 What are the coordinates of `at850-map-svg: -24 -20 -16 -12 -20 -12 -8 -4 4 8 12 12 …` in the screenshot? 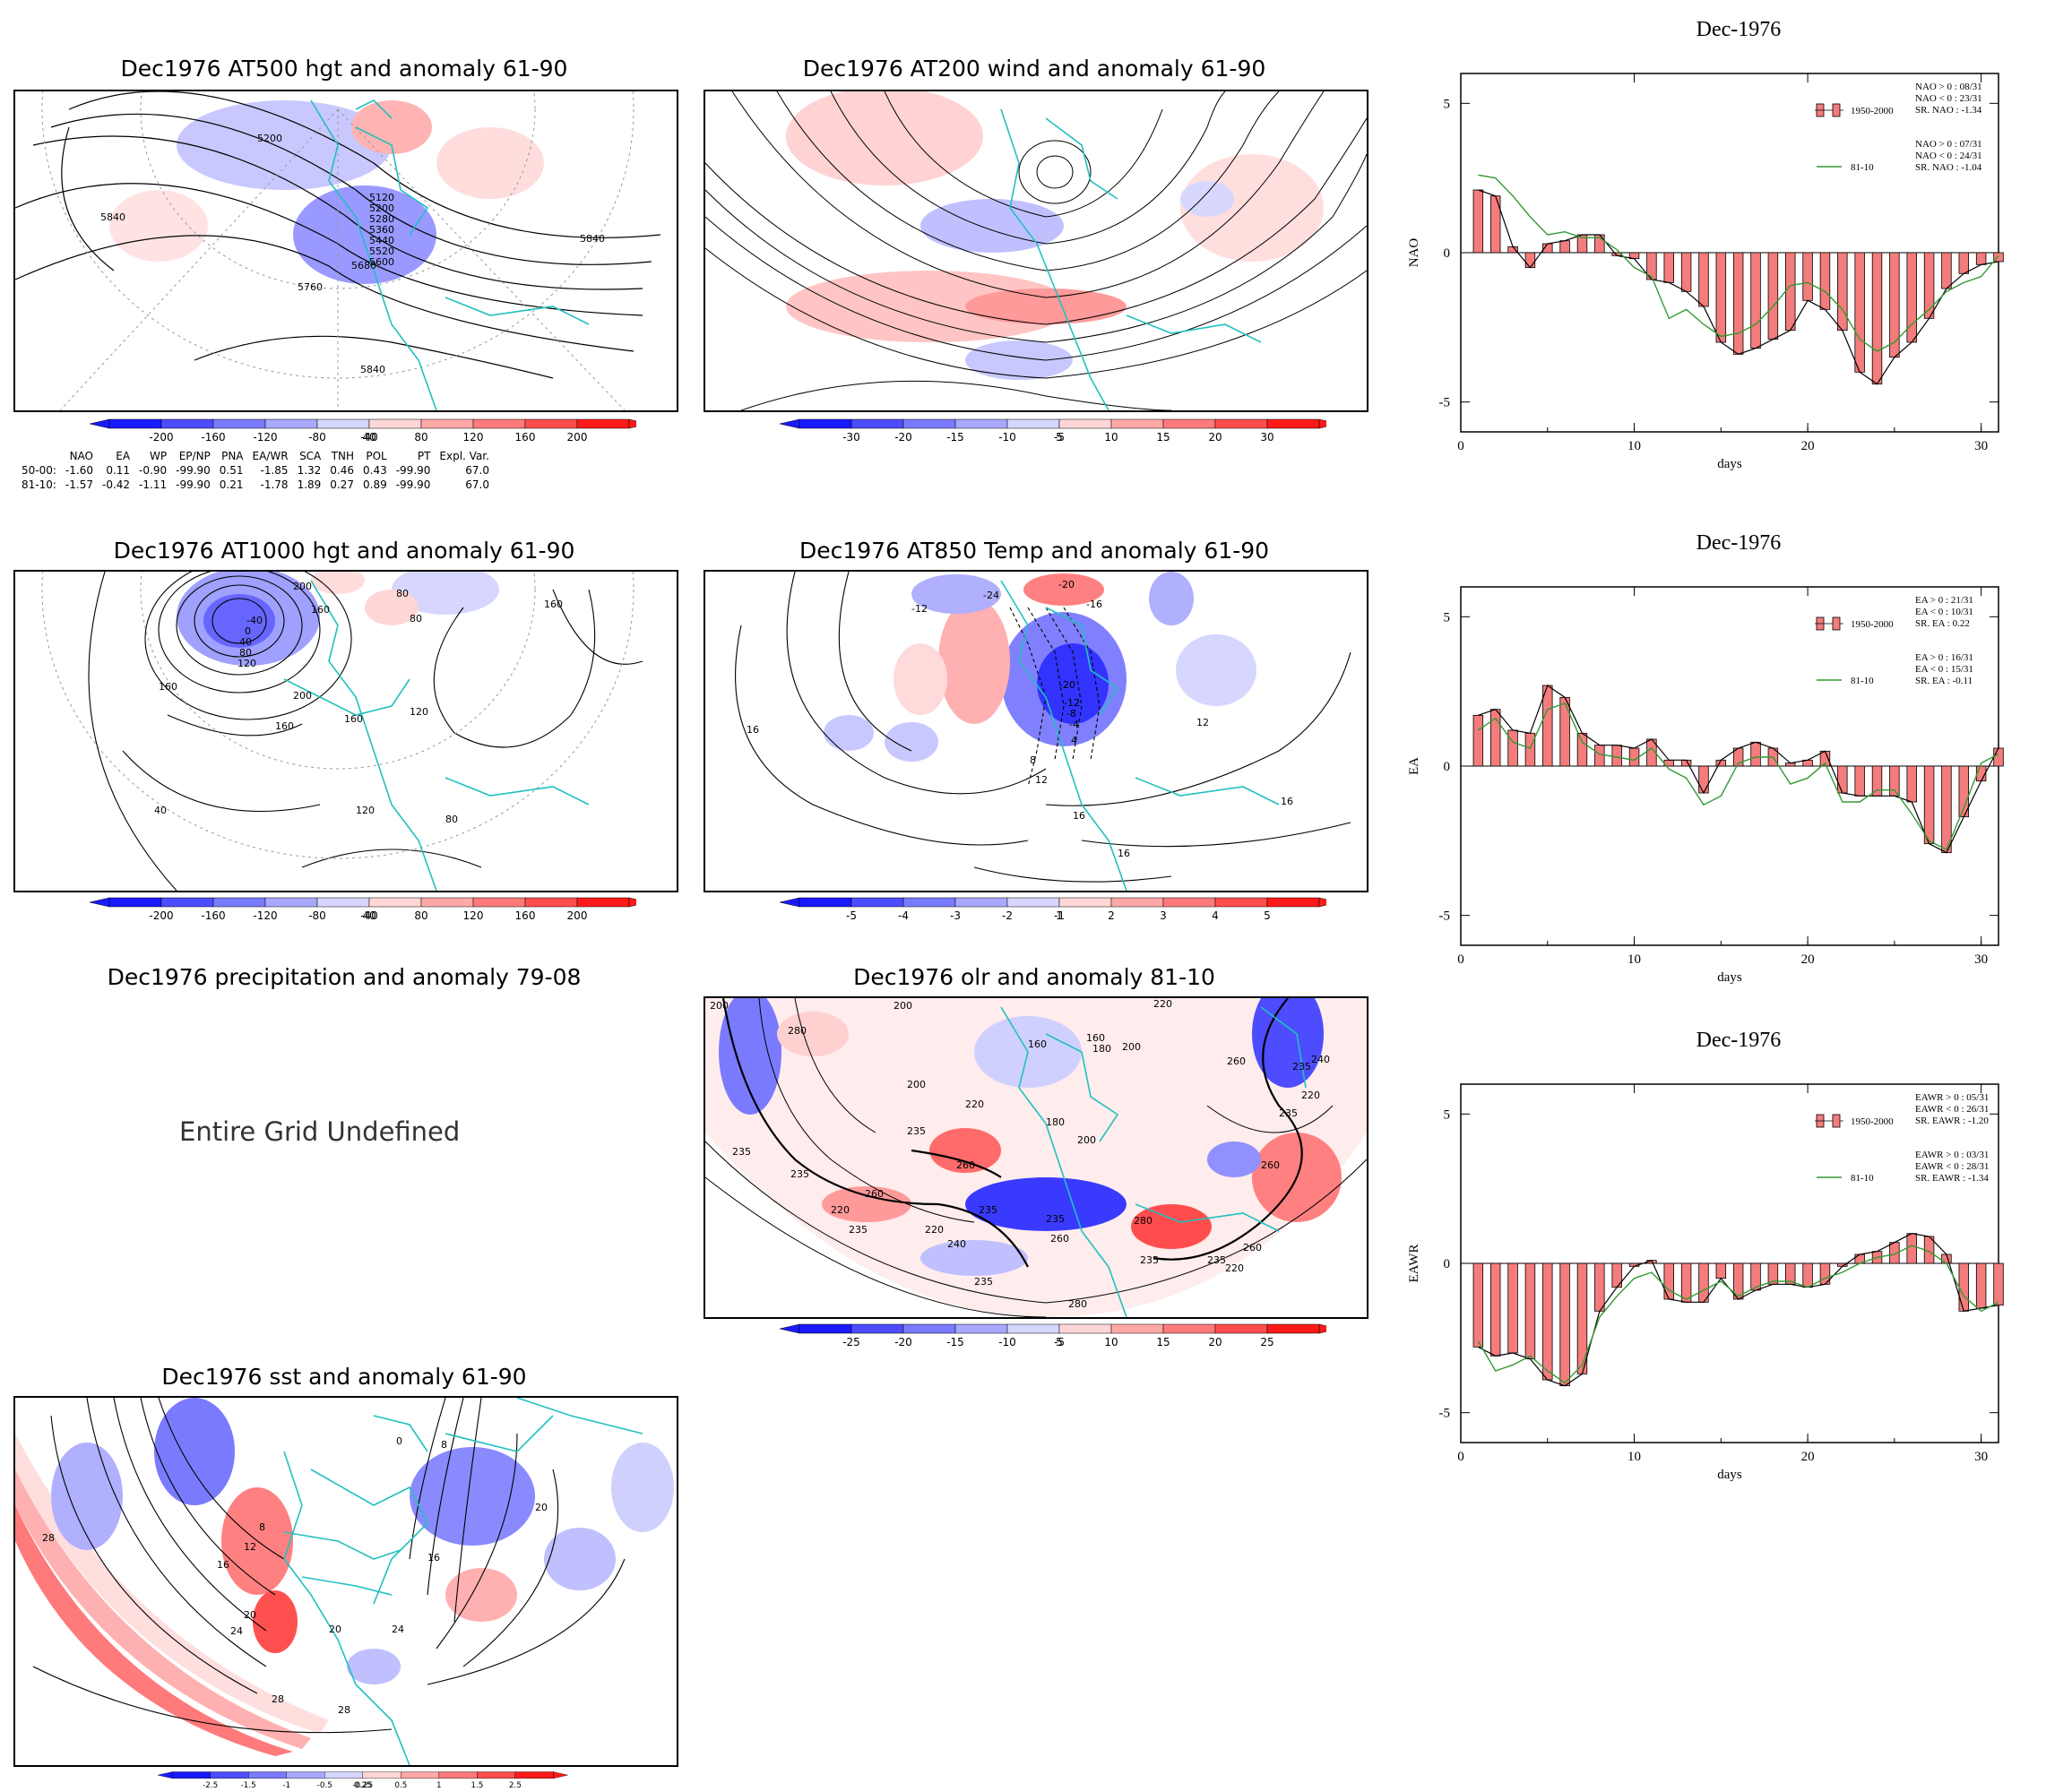 It's located at (1043, 731).